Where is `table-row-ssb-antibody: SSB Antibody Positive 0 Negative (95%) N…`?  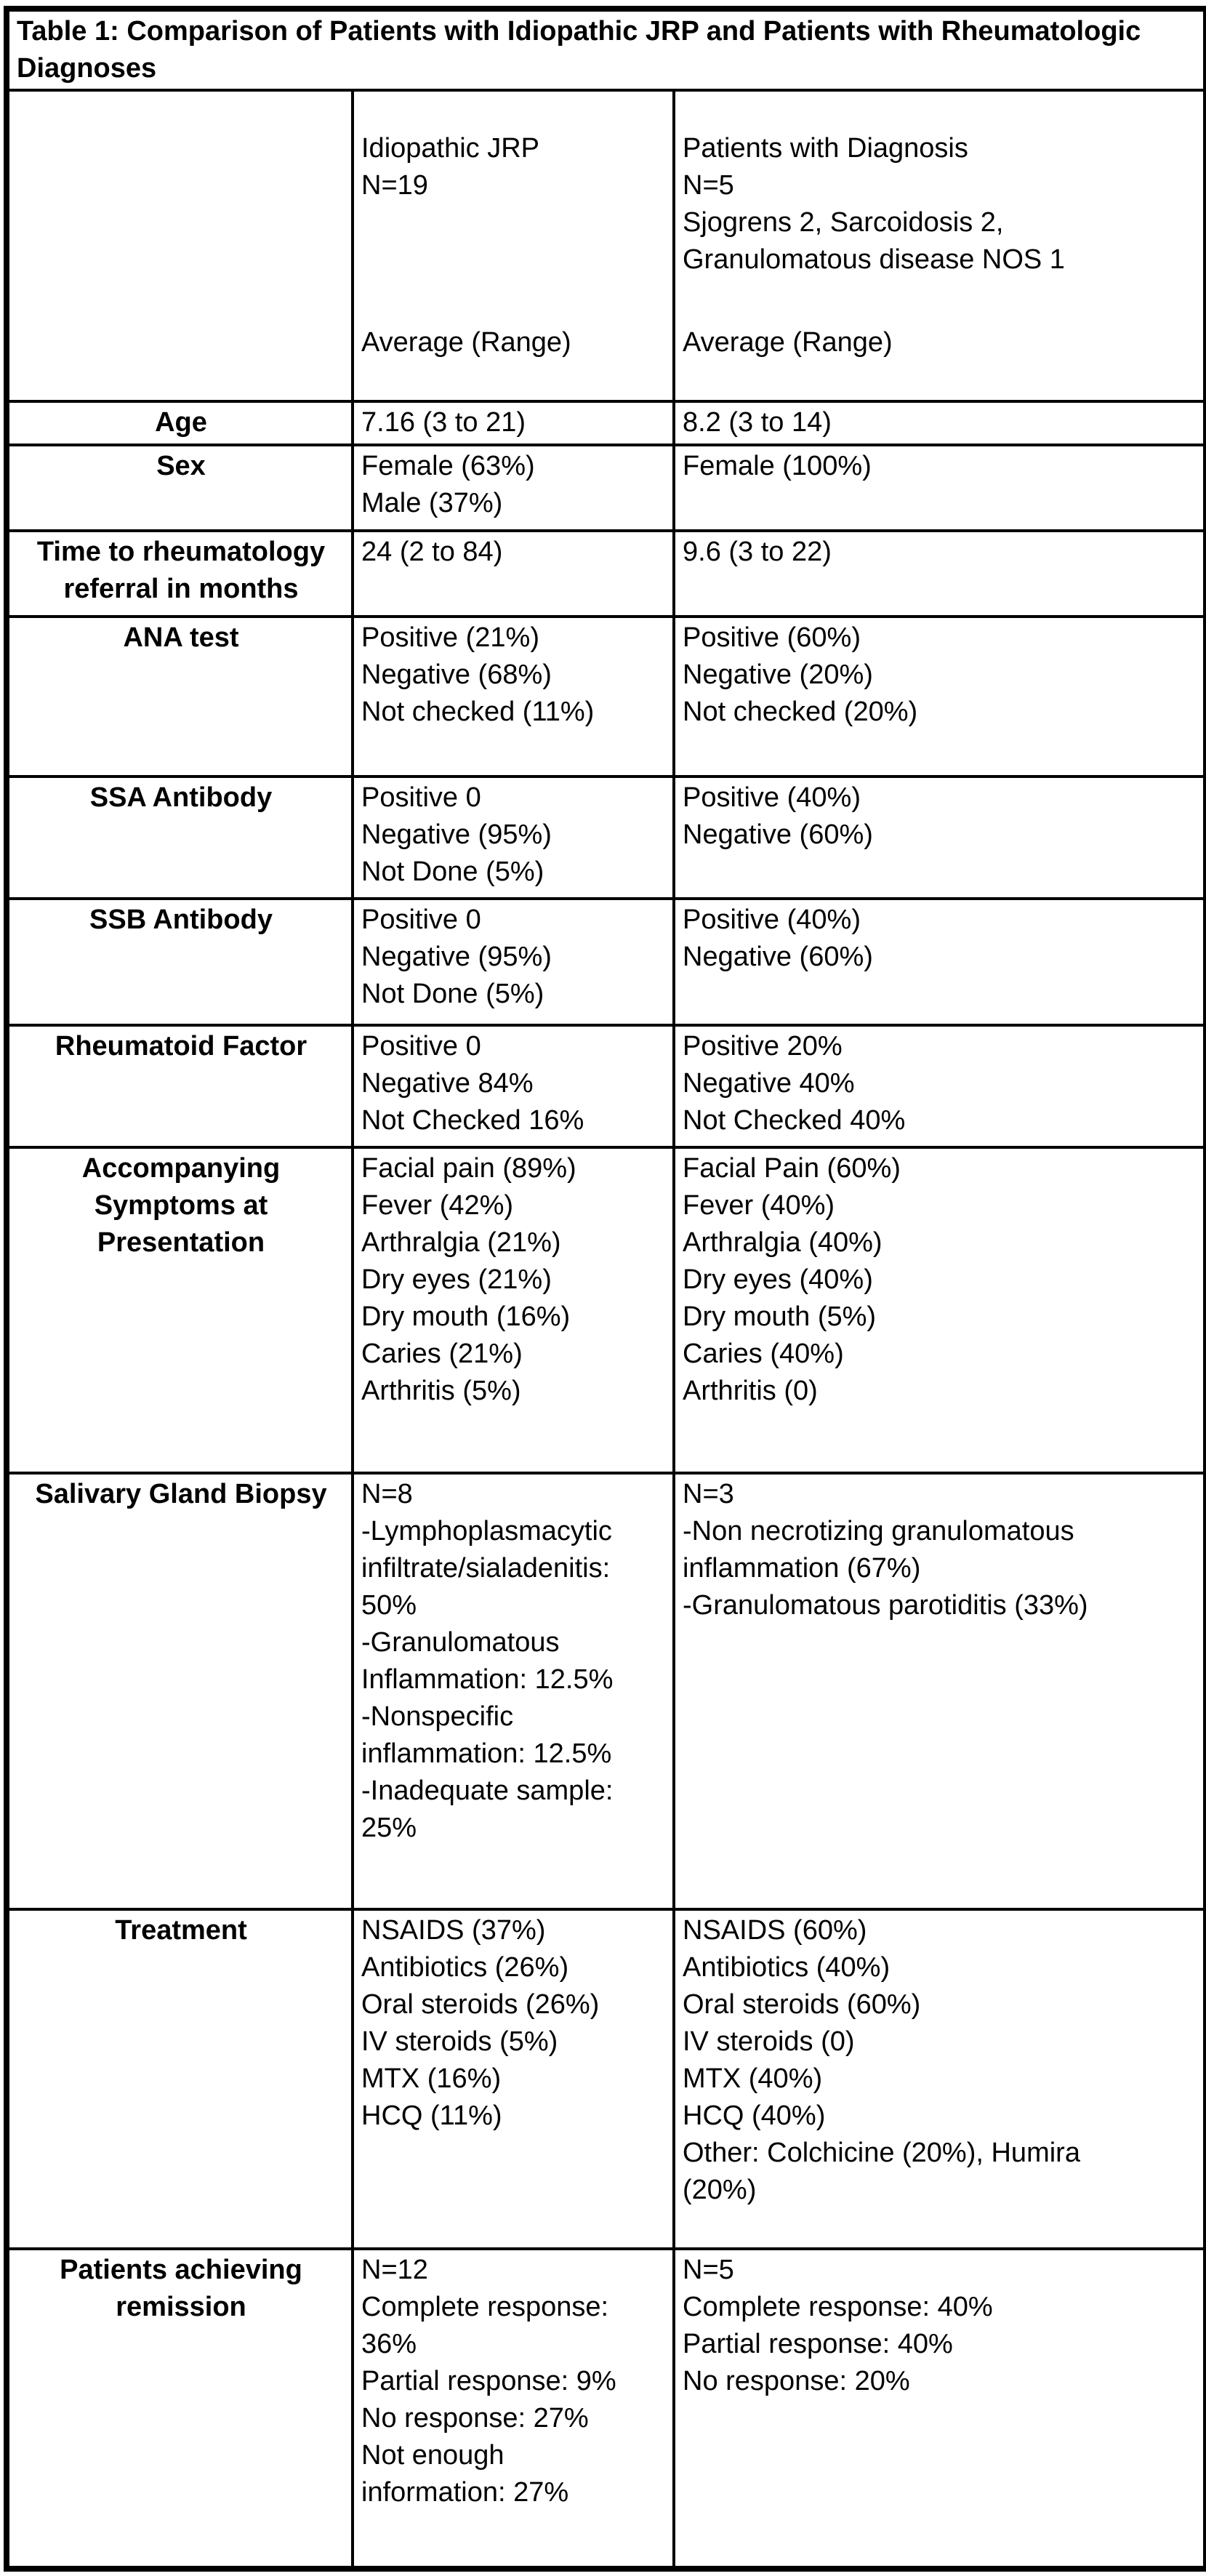
table-row-ssb-antibody: SSB Antibody Positive 0 Negative (95%) N… is located at coordinates (605, 962).